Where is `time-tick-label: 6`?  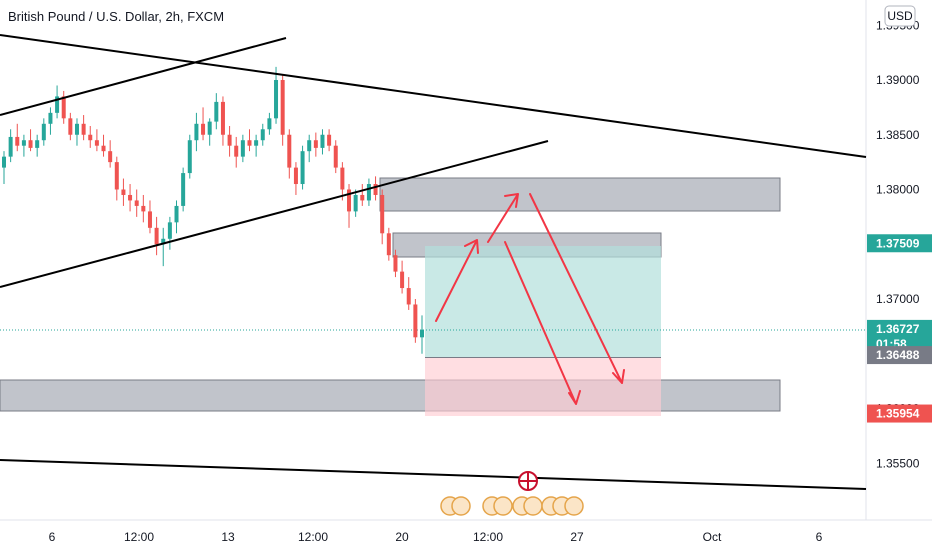
time-tick-label: 6 is located at coordinates (52, 537).